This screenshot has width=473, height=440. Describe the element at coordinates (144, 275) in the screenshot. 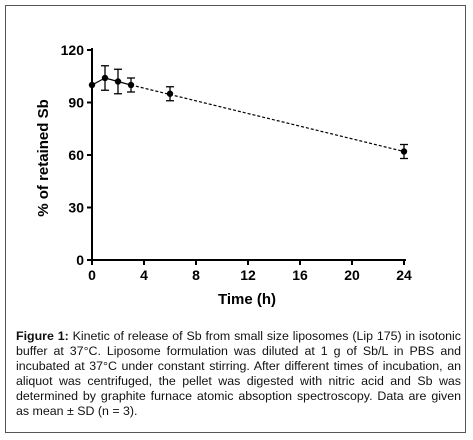

I see `x-tick-label: 4` at that location.